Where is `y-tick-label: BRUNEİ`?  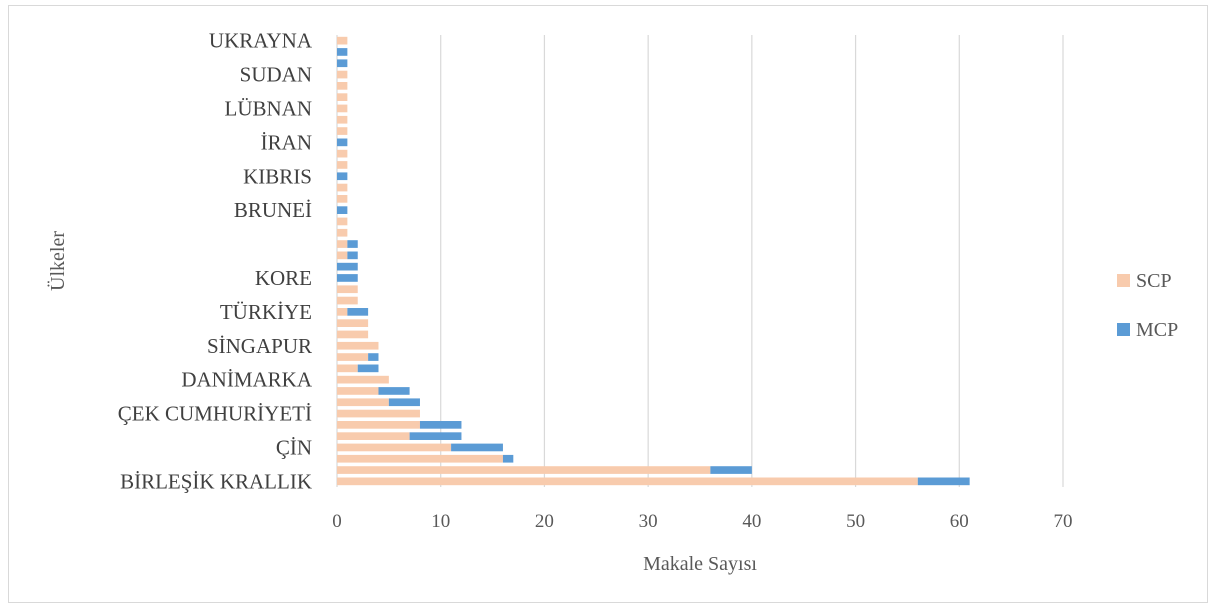 y-tick-label: BRUNEİ is located at coordinates (273, 210).